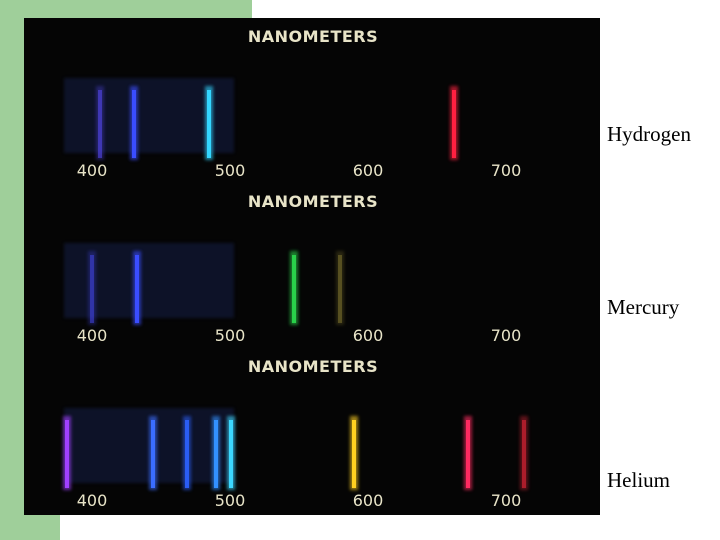 This screenshot has width=720, height=540. What do you see at coordinates (649, 134) in the screenshot?
I see `element-label: Hydrogen` at bounding box center [649, 134].